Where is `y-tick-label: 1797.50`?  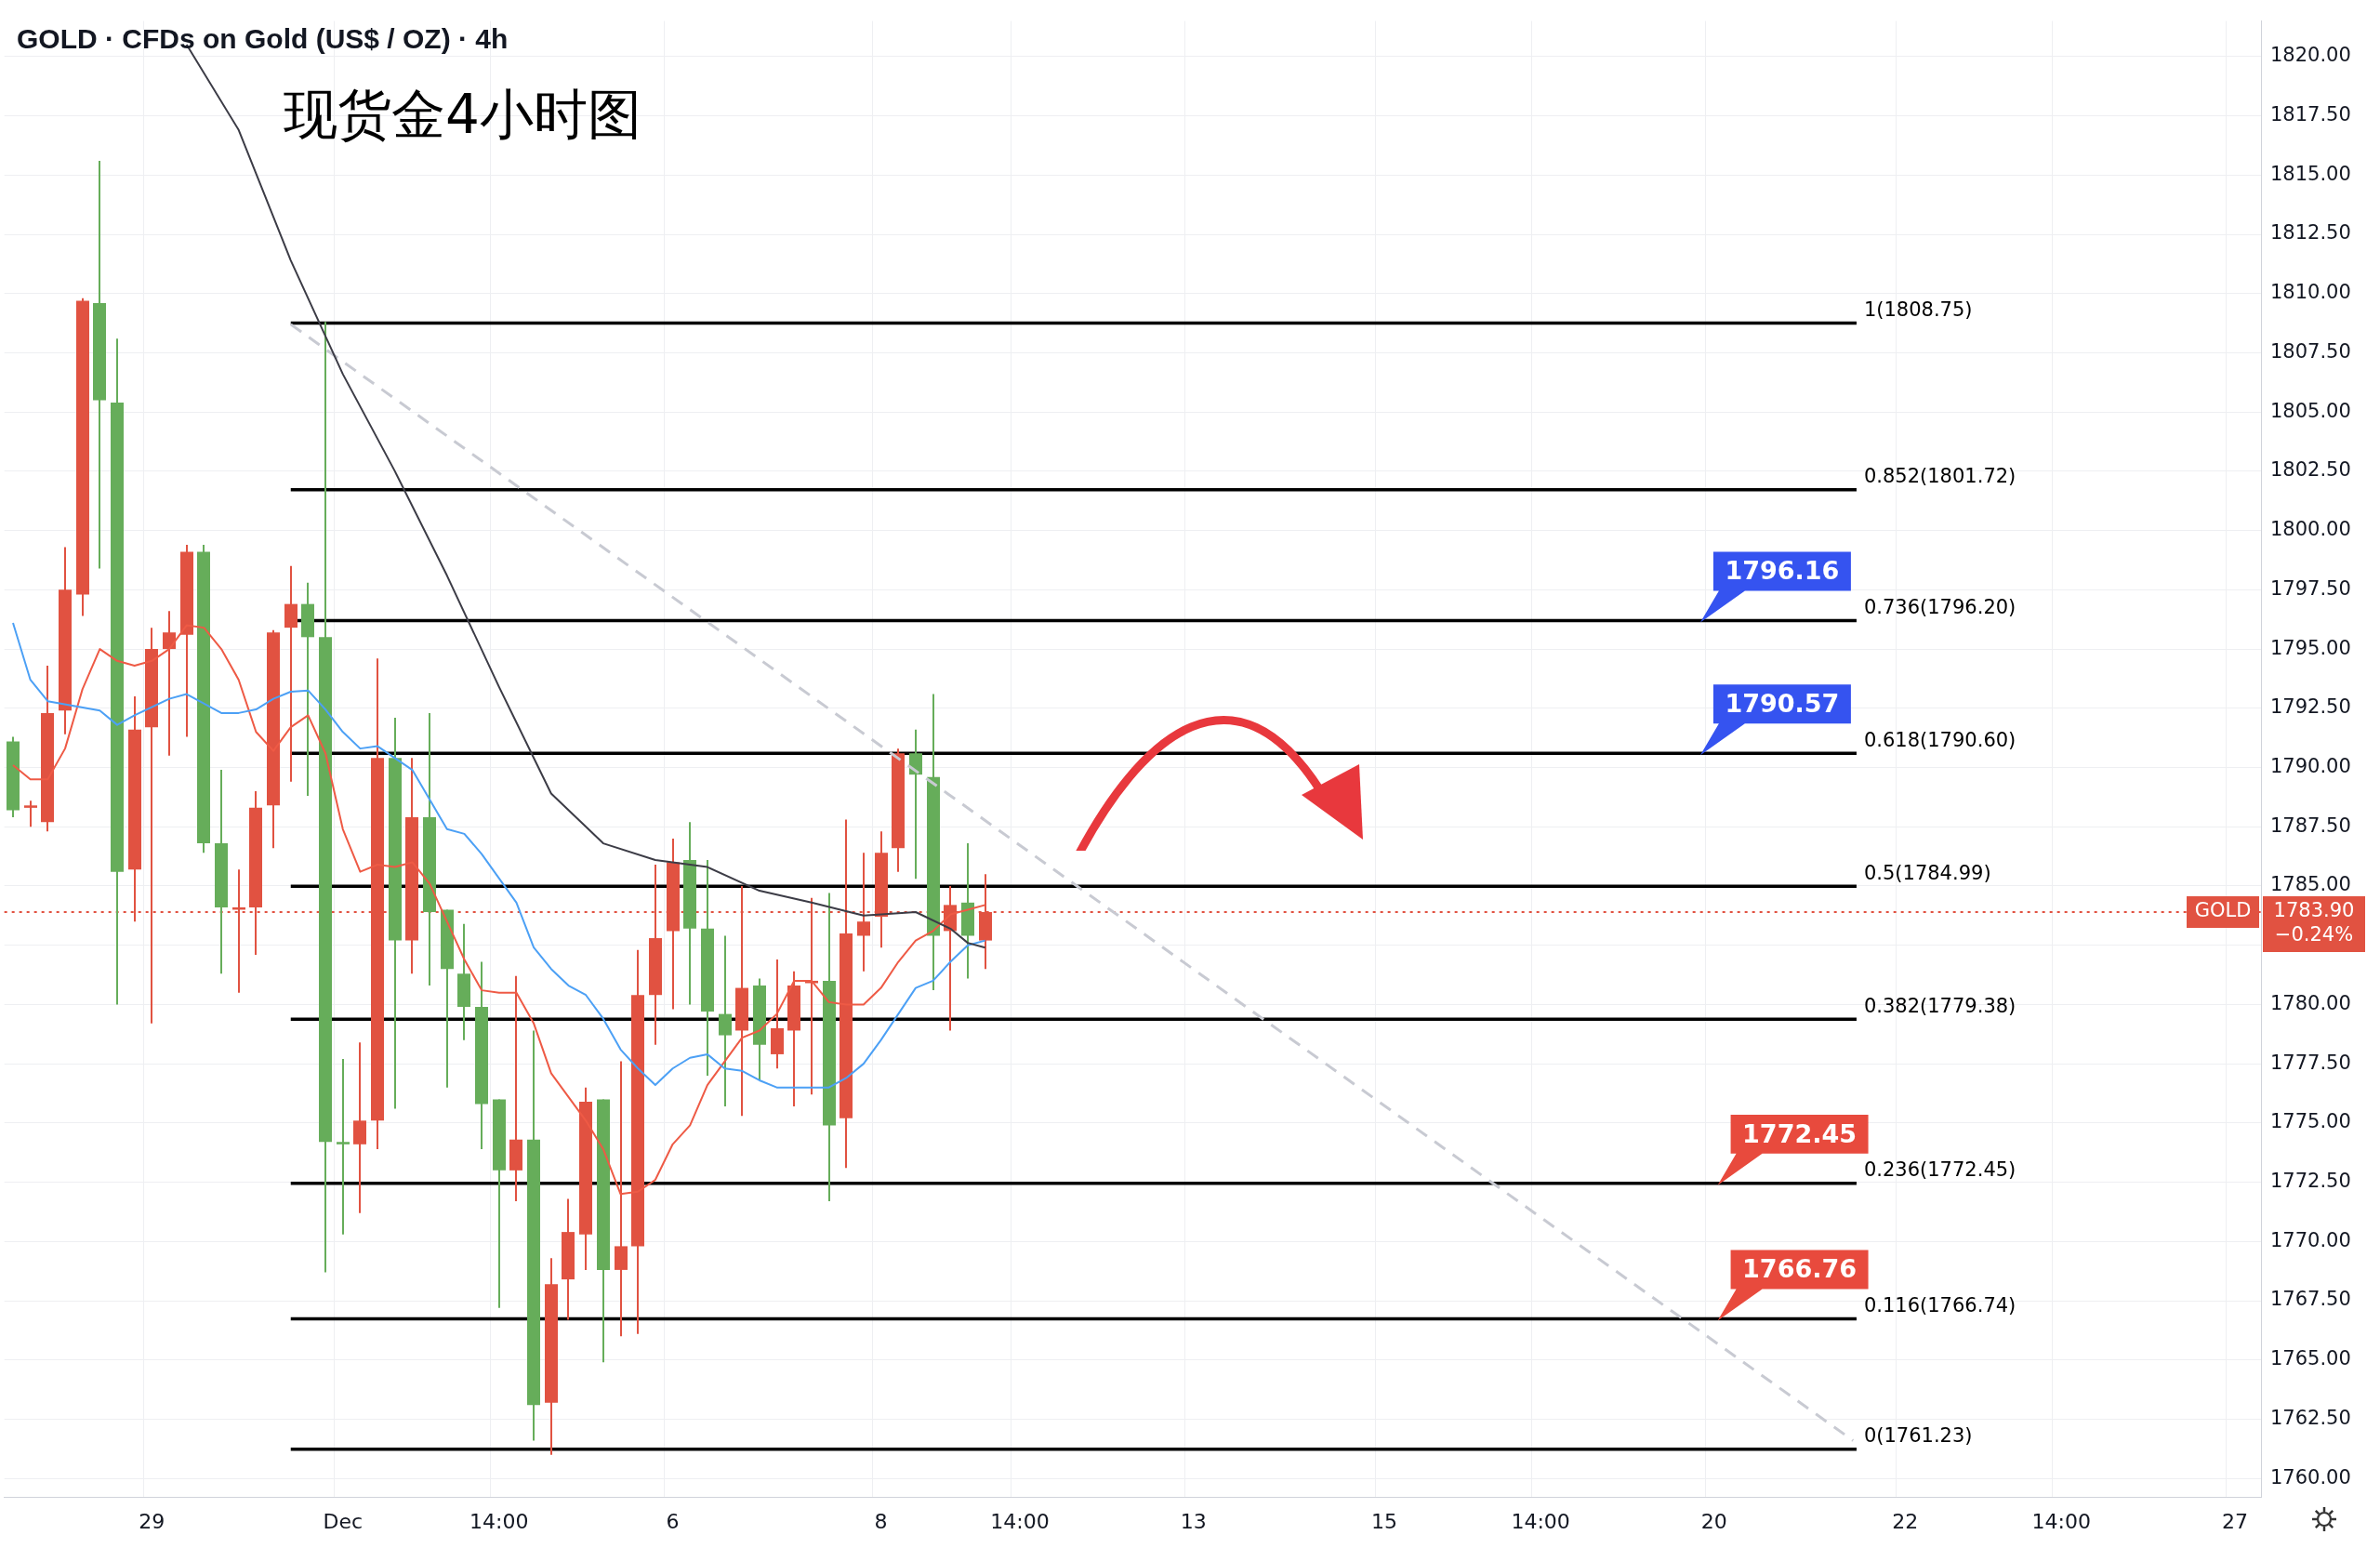 y-tick-label: 1797.50 is located at coordinates (2310, 588).